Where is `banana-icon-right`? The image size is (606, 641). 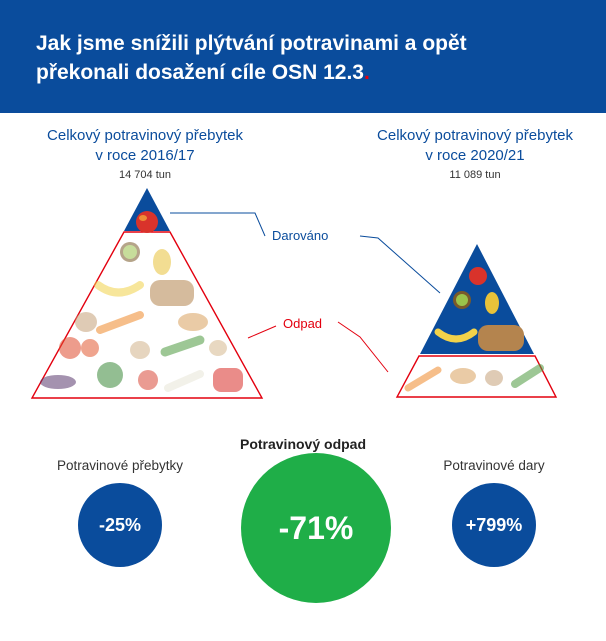 banana-icon-right is located at coordinates (456, 335).